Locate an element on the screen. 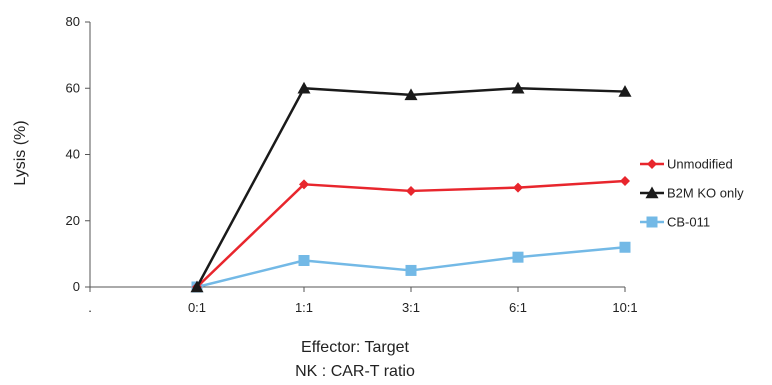 The width and height of the screenshot is (772, 385). y-tick-label: 60 is located at coordinates (73, 87).